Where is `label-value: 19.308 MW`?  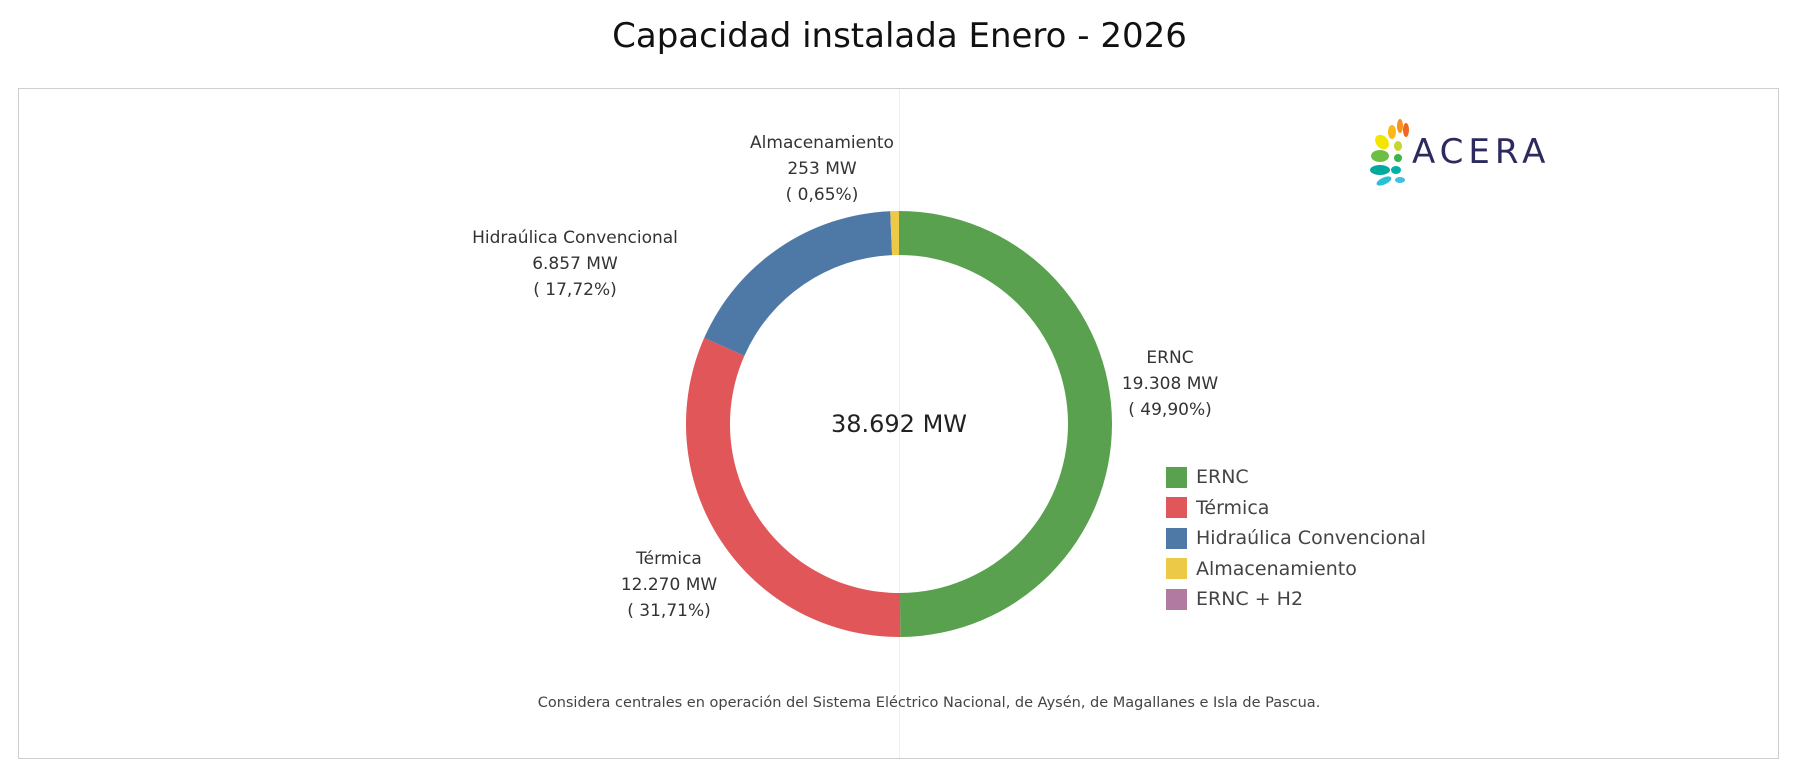
label-value: 19.308 MW is located at coordinates (1170, 384).